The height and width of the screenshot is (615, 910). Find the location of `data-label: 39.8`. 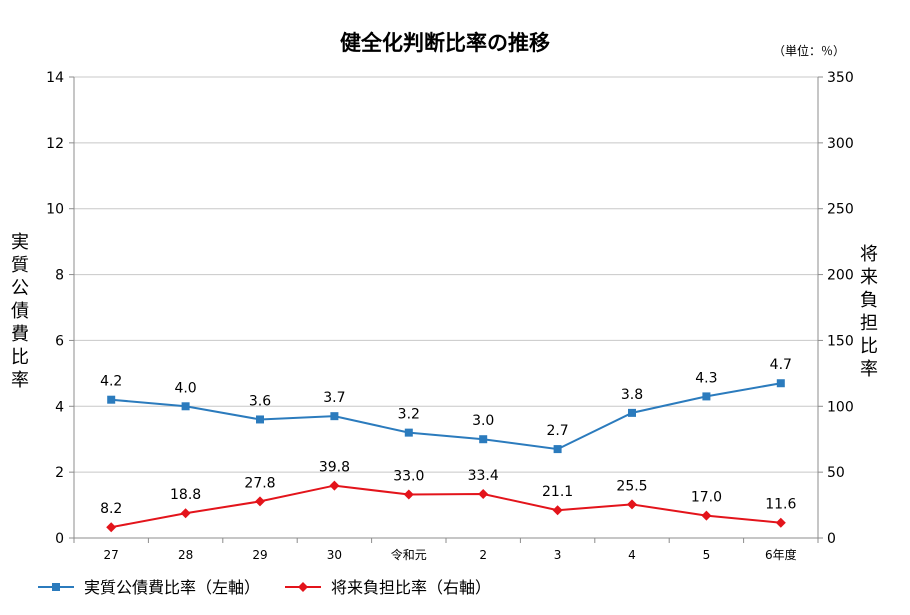

data-label: 39.8 is located at coordinates (334, 468).